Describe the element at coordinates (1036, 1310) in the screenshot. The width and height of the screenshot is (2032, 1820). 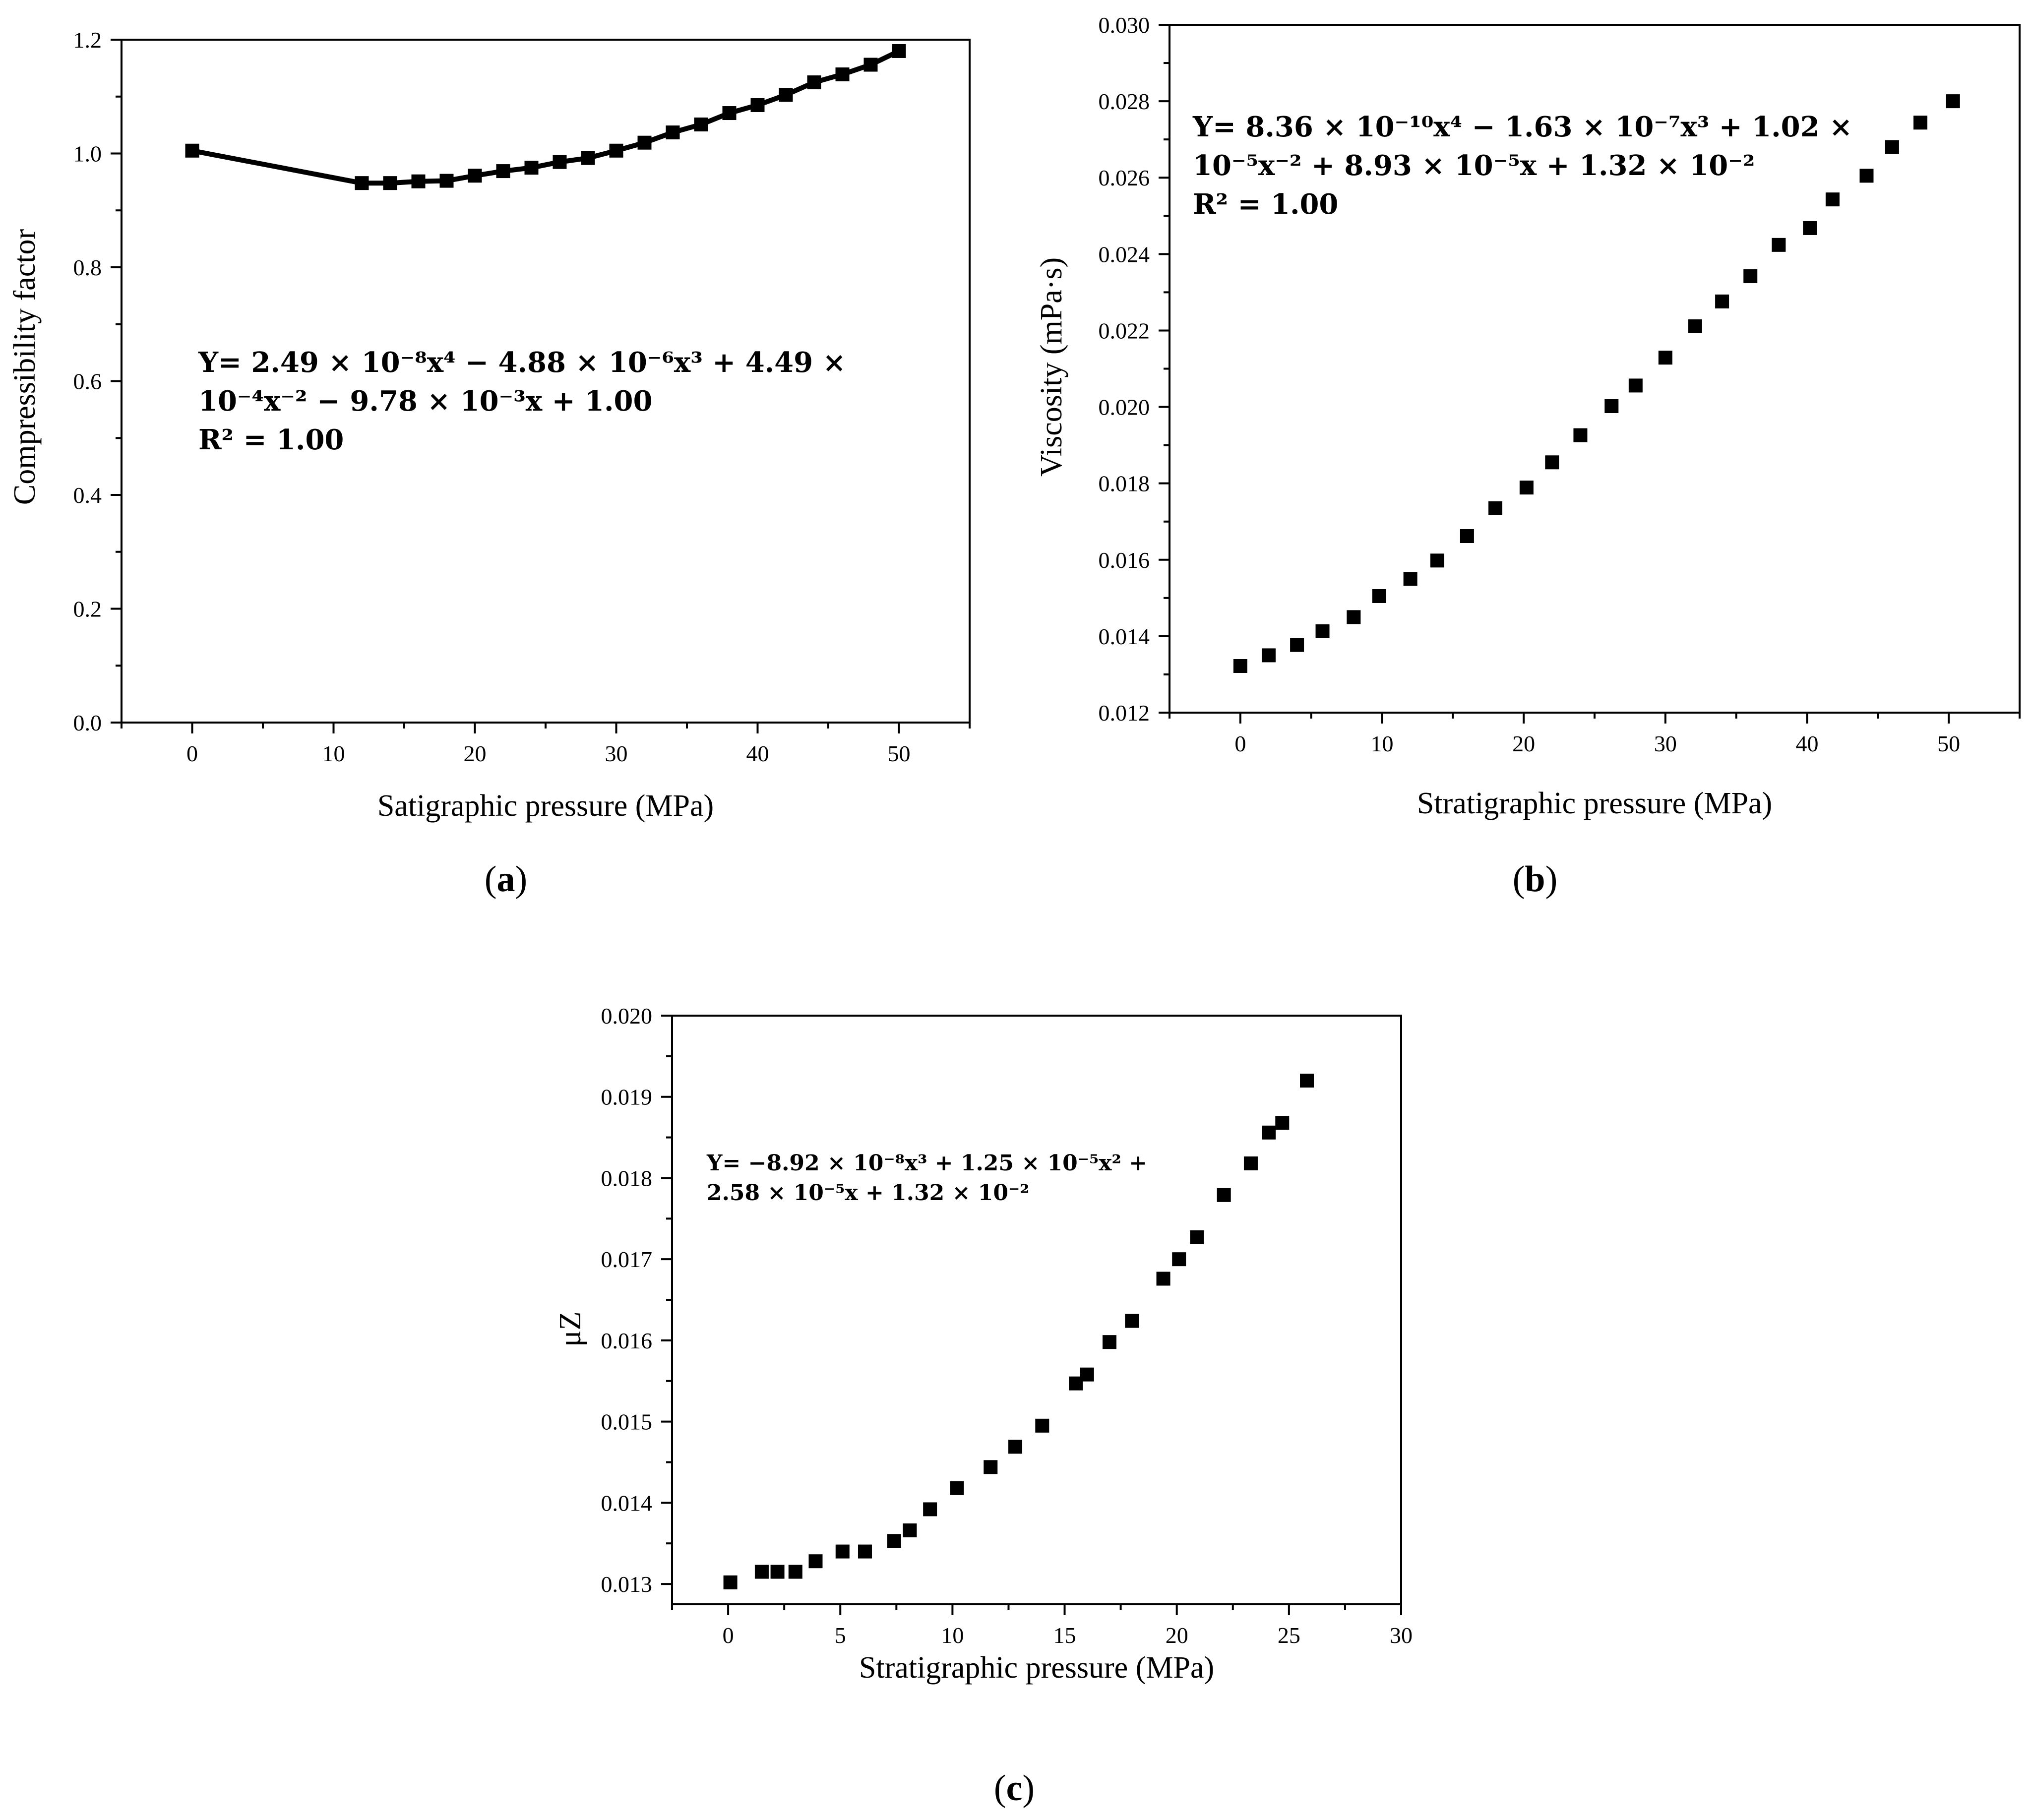
I see `plot-frame` at that location.